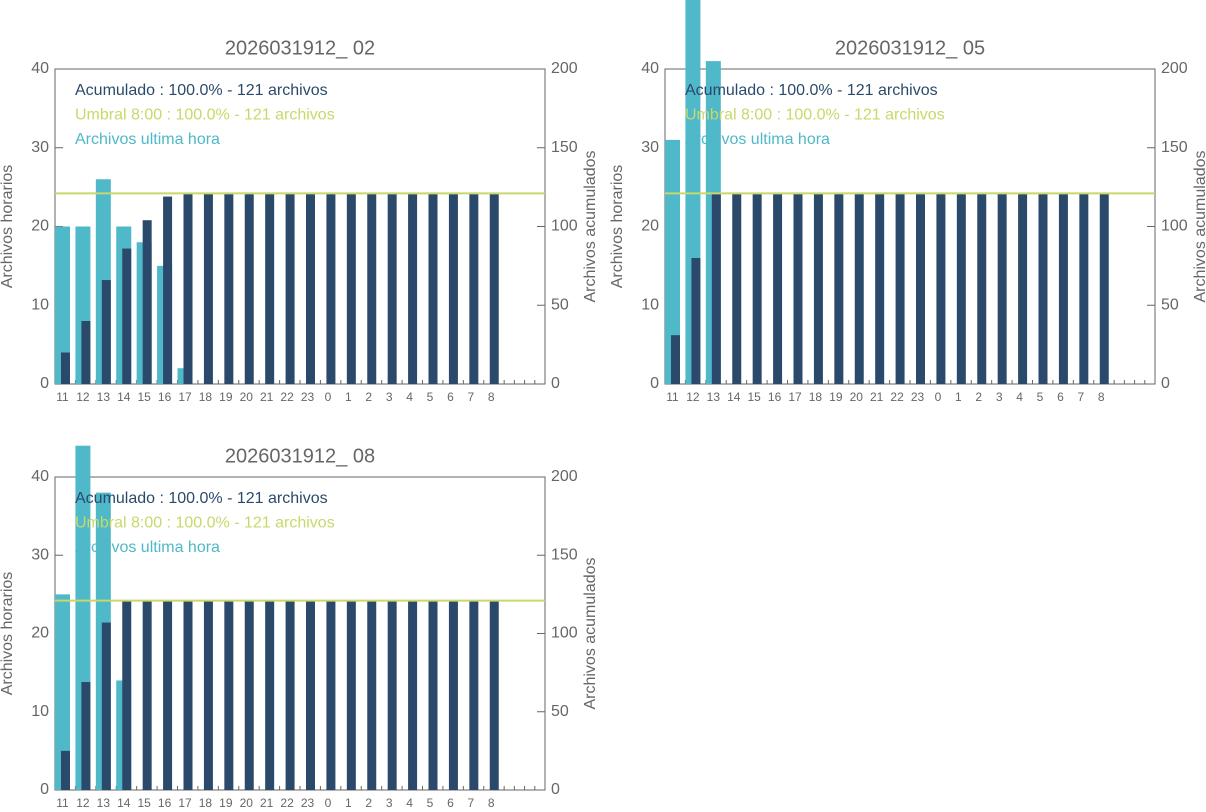 Image resolution: width=1206 pixels, height=812 pixels. I want to click on chart-title: 2026031912_ 05, so click(910, 48).